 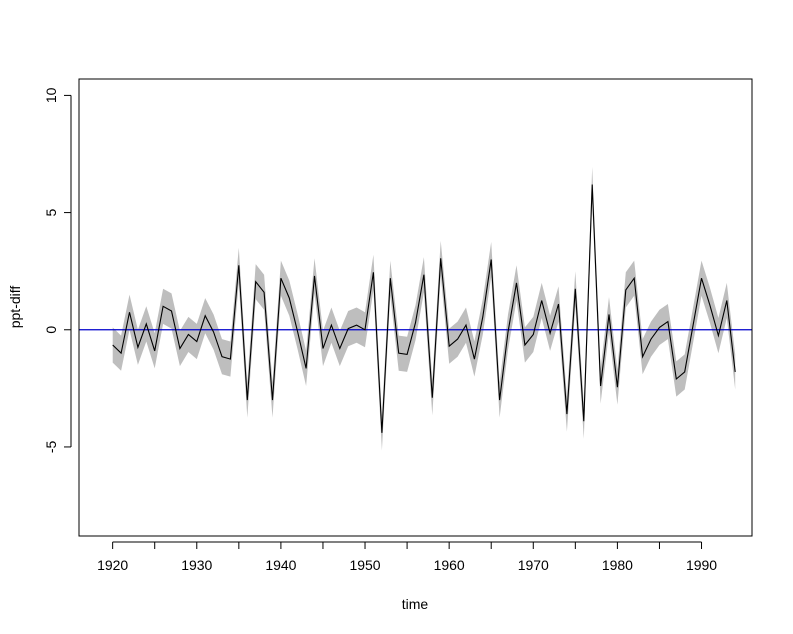 What do you see at coordinates (57, 270) in the screenshot?
I see `y-axis: -5 0 5 10` at bounding box center [57, 270].